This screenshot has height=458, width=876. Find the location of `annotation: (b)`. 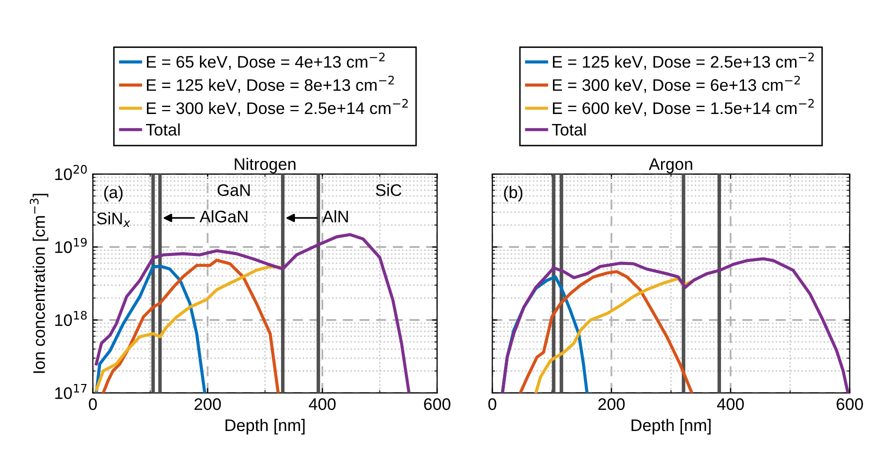

annotation: (b) is located at coordinates (513, 194).